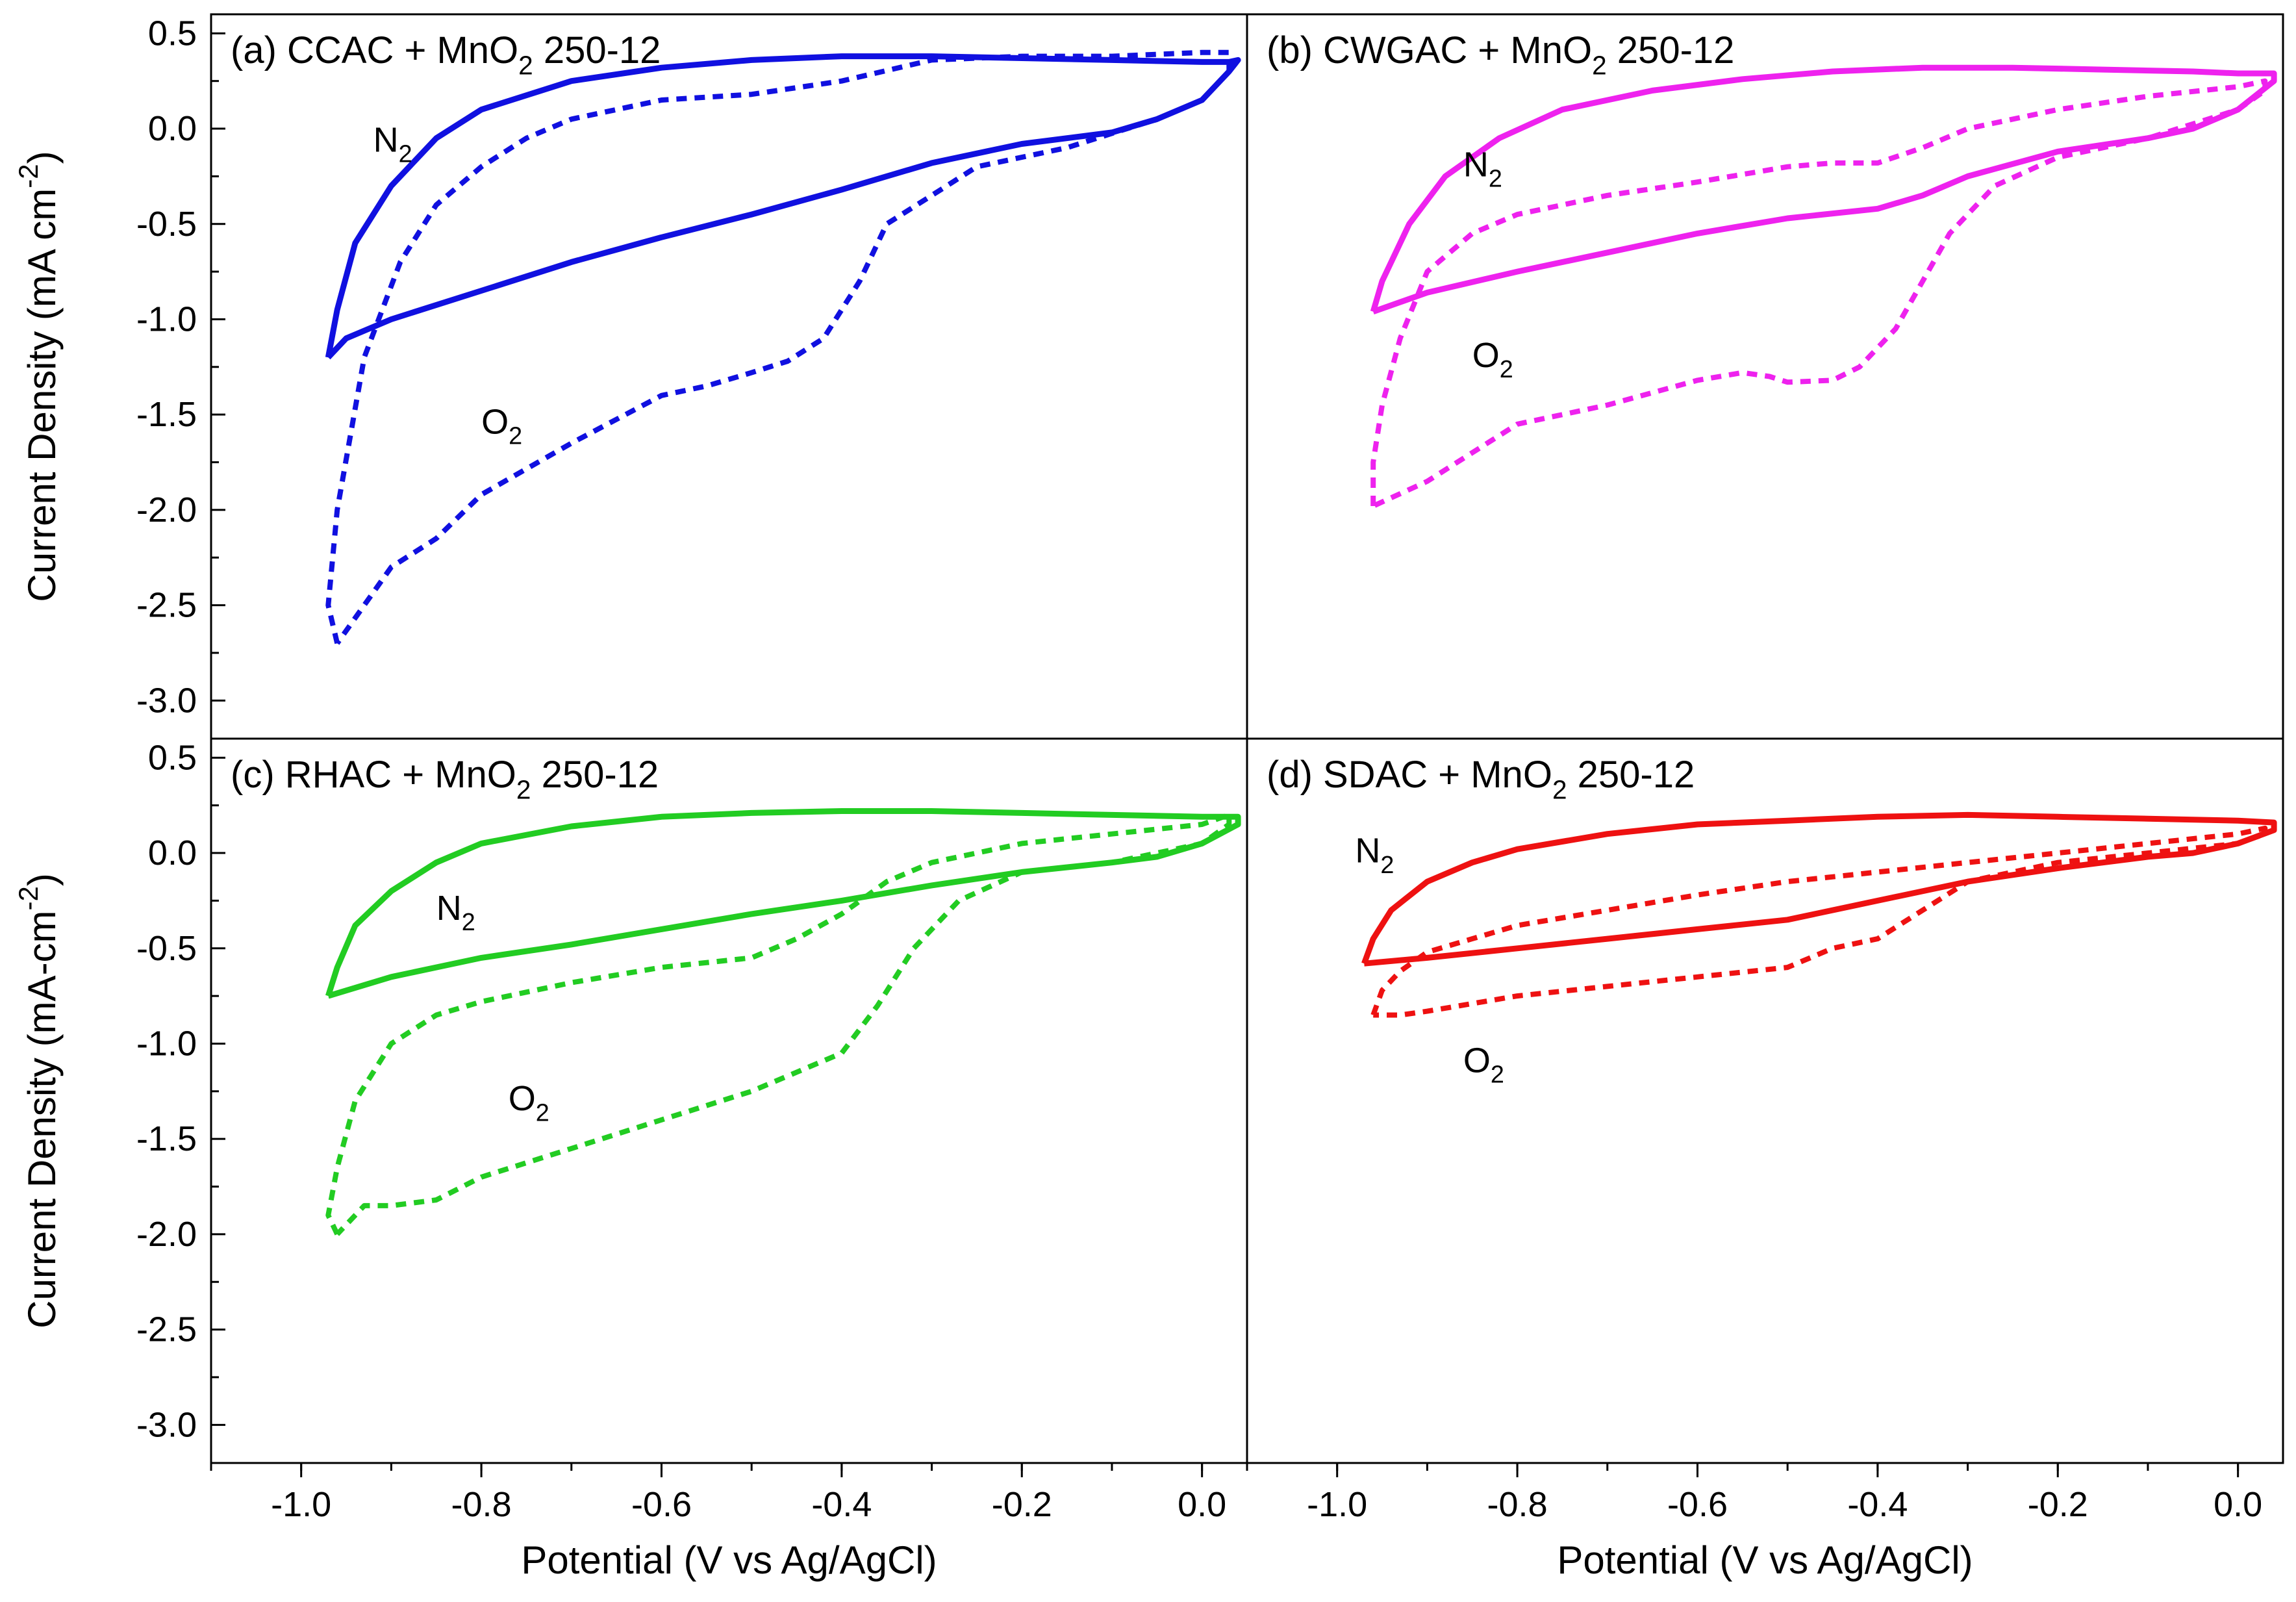 This screenshot has width=2296, height=1602. I want to click on panel-title: (d) SDAC + MnO2 250-12, so click(1481, 779).